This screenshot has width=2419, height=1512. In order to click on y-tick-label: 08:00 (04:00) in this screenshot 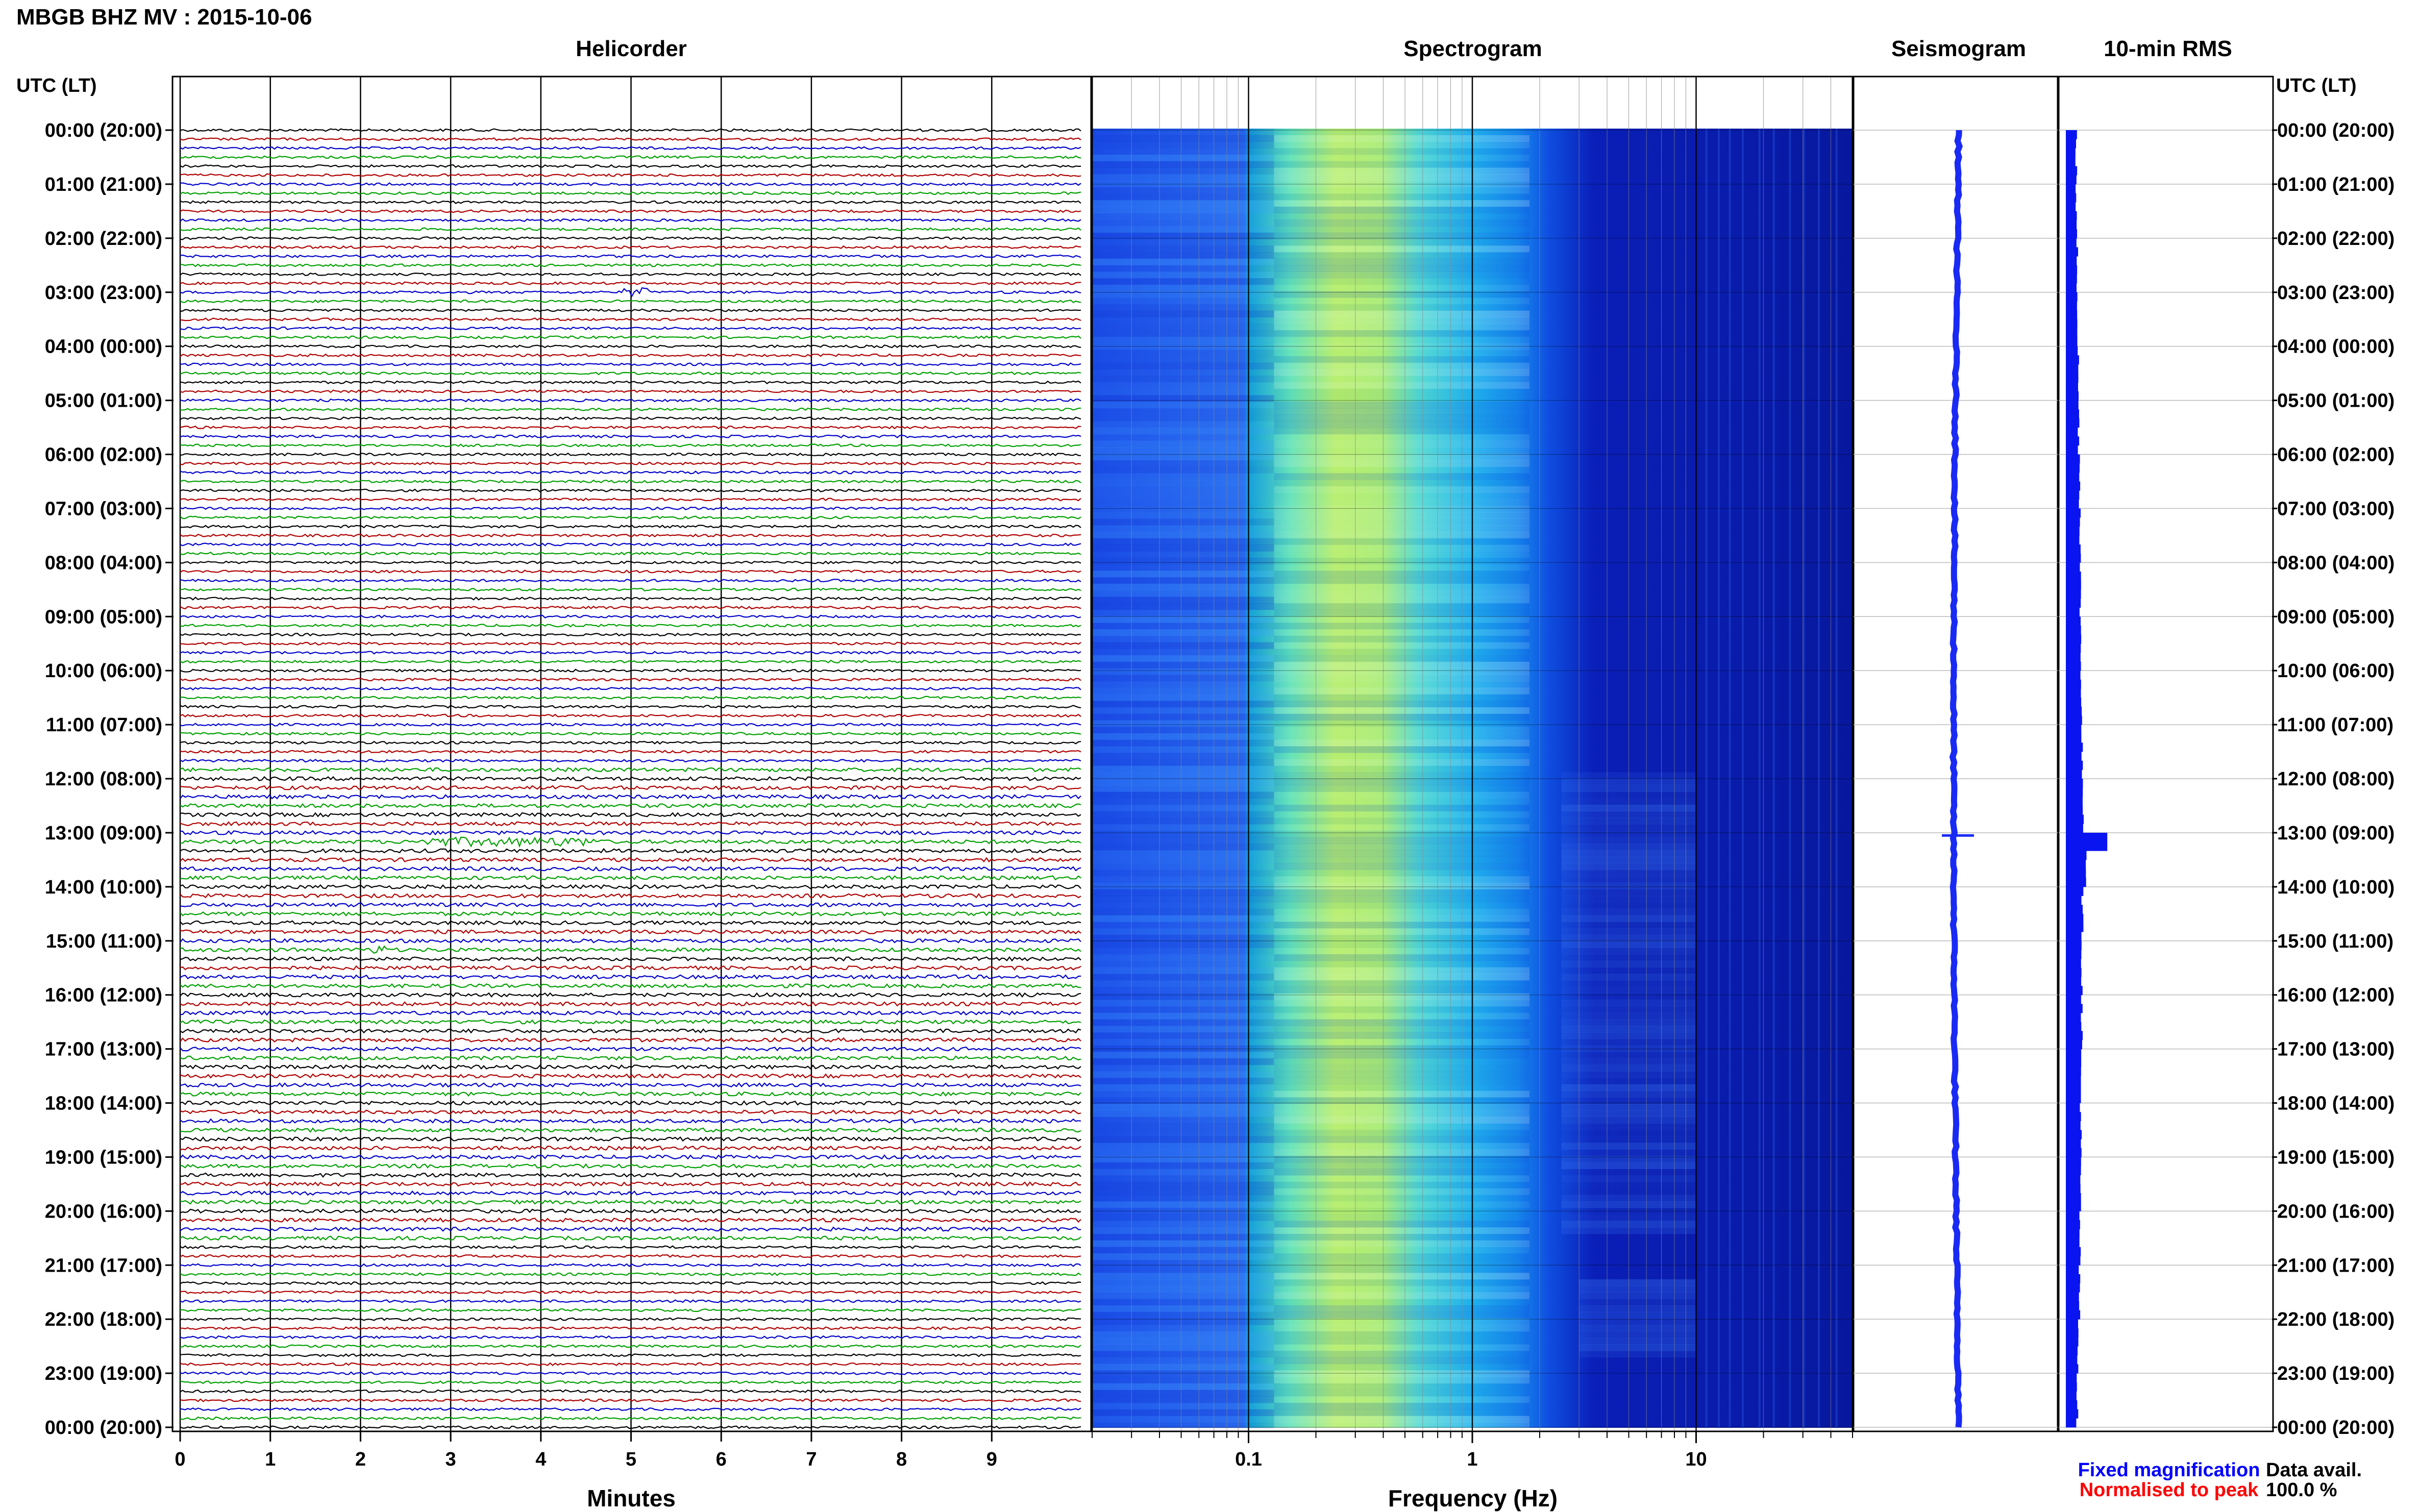, I will do `click(2336, 563)`.